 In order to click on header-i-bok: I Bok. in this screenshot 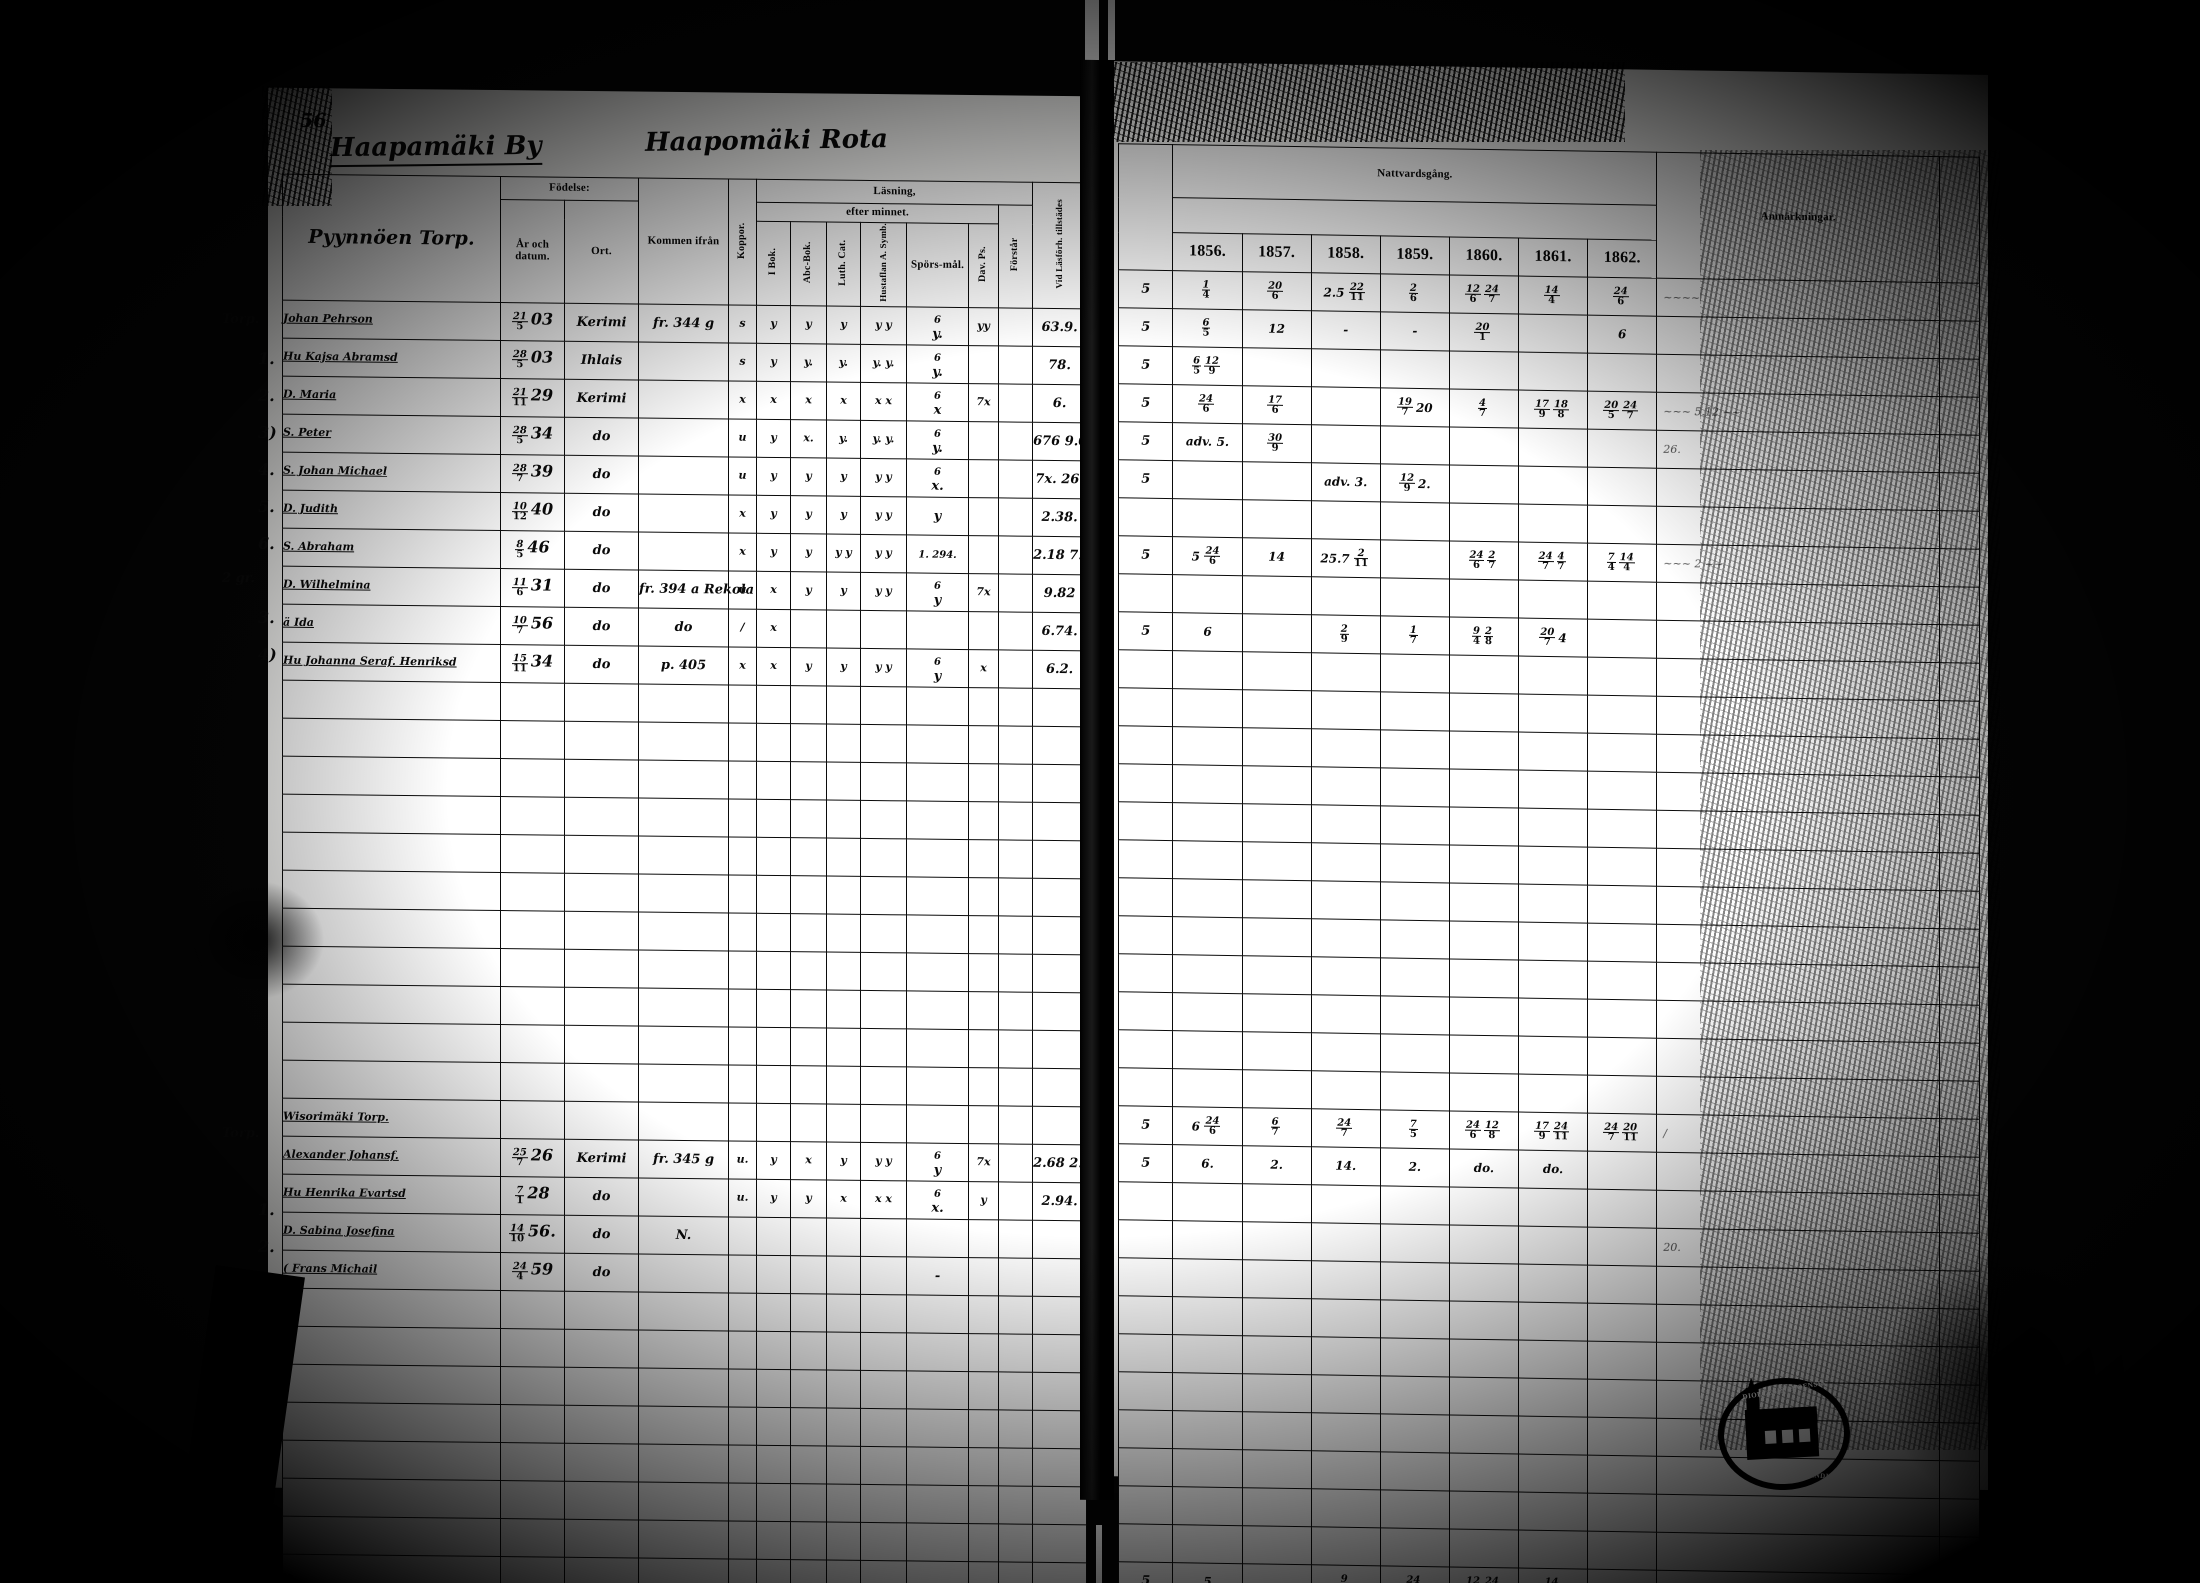, I will do `click(773, 263)`.